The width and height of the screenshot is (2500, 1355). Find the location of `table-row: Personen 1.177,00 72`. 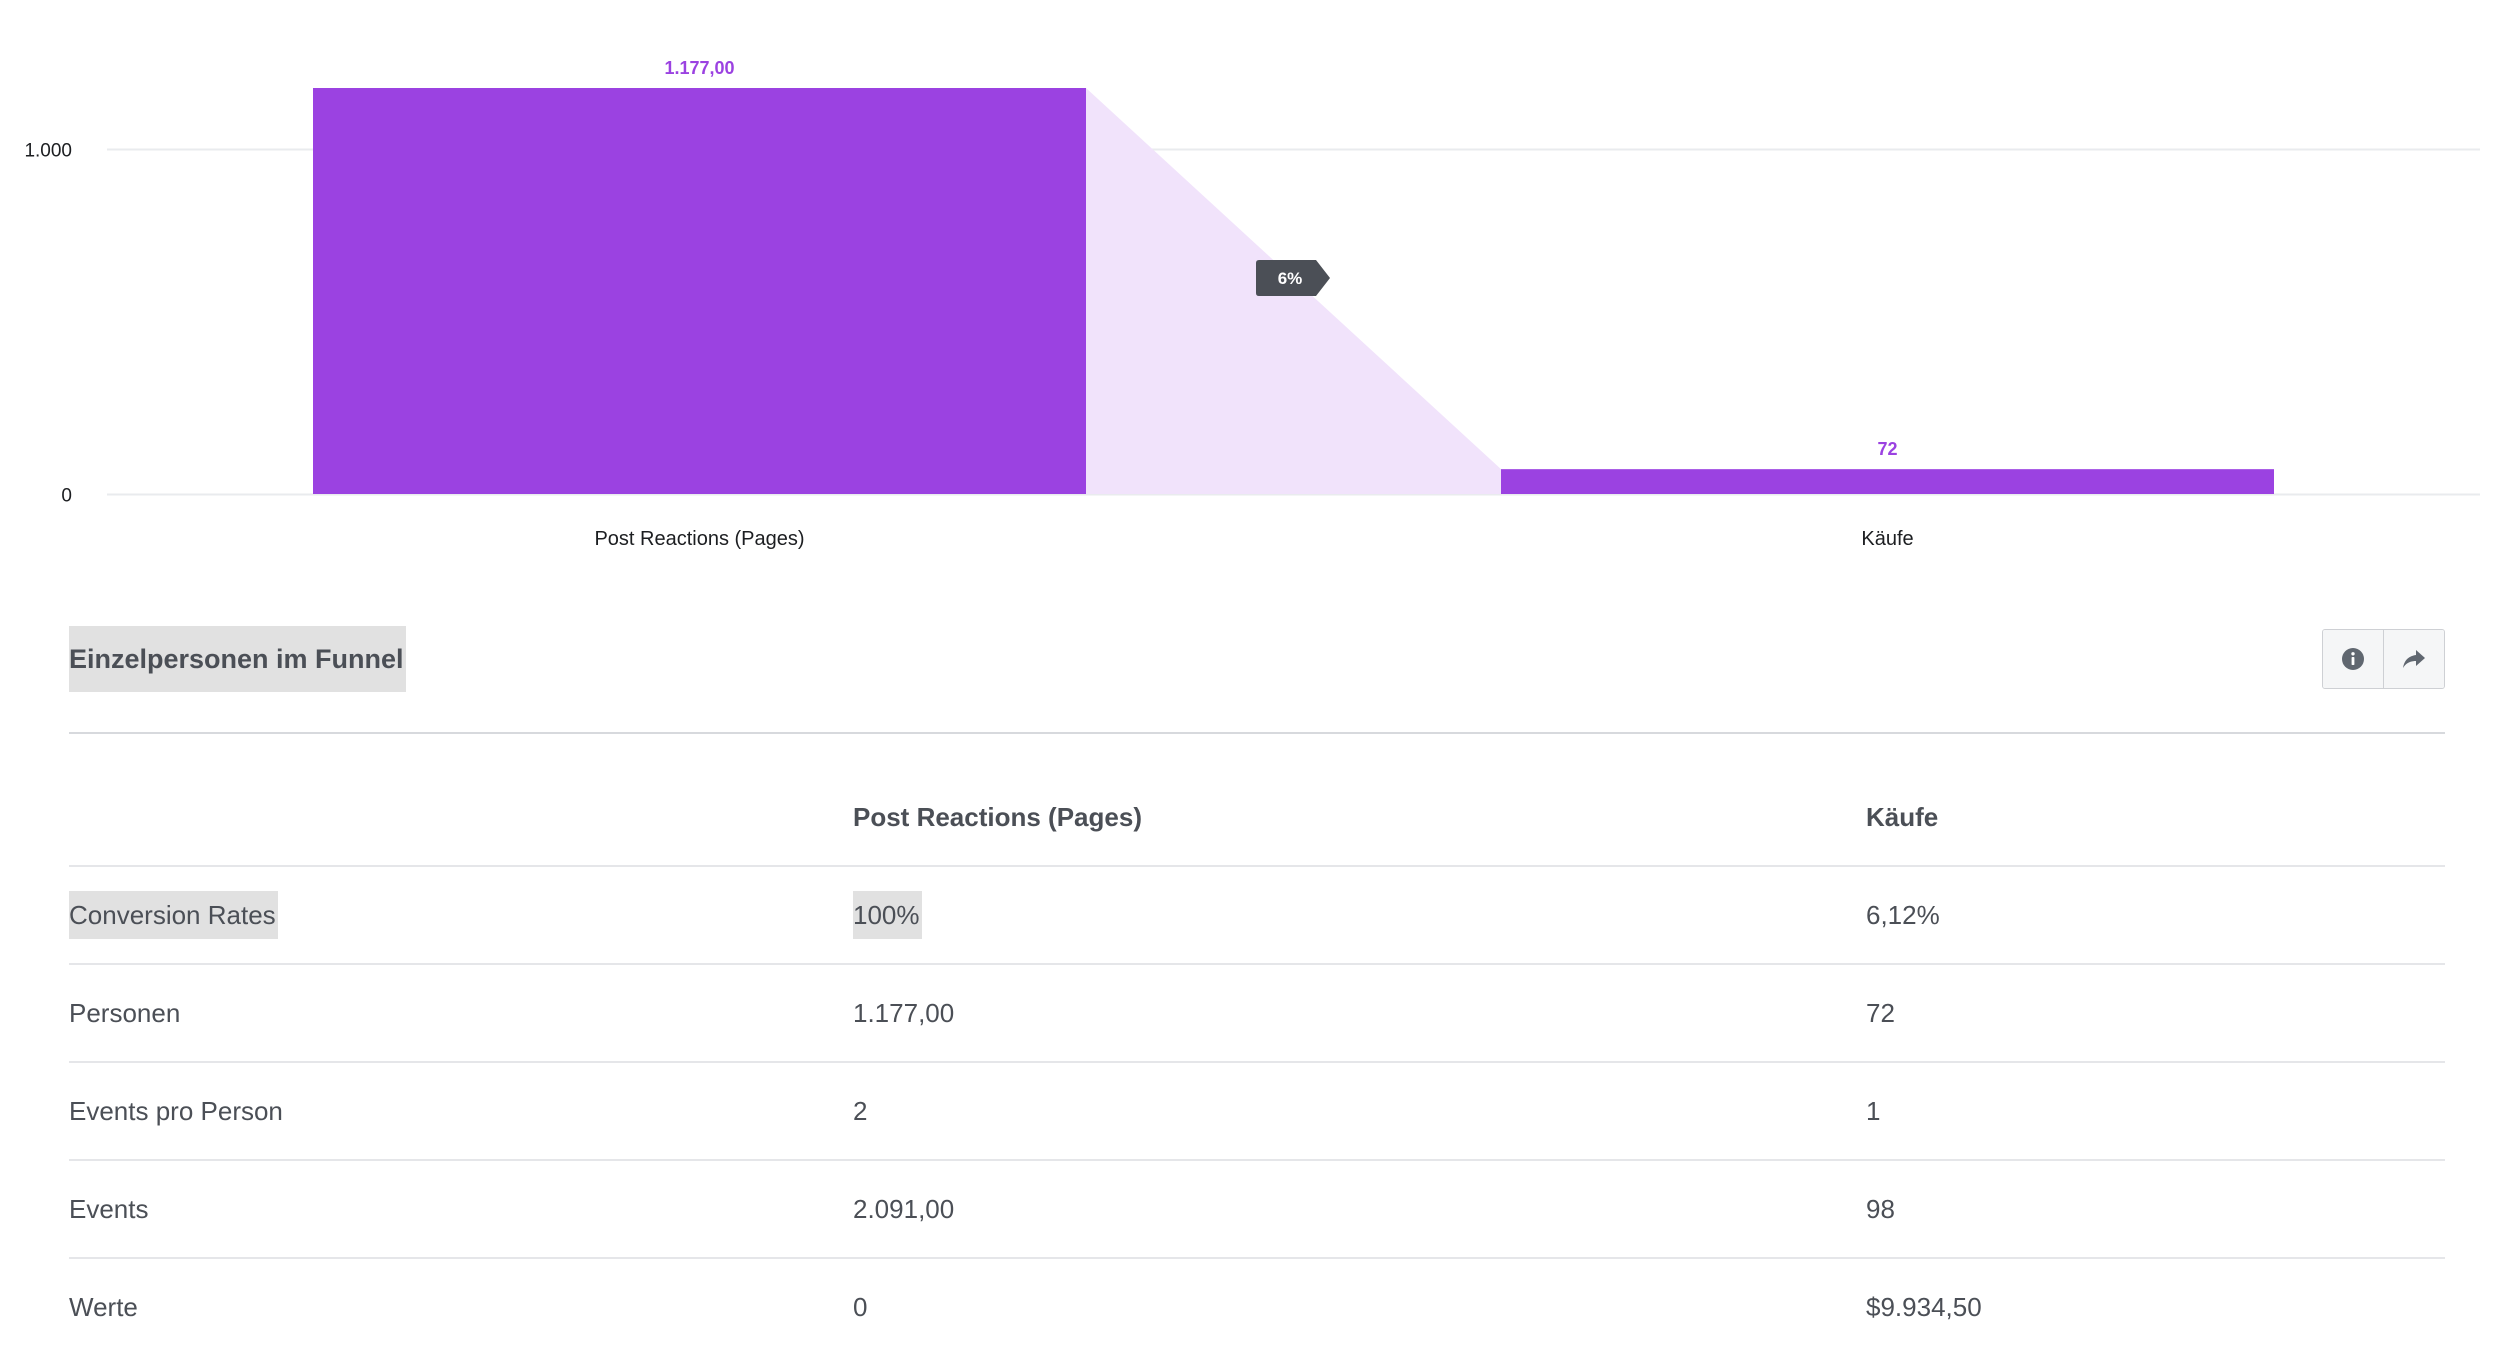

table-row: Personen 1.177,00 72 is located at coordinates (1257, 1013).